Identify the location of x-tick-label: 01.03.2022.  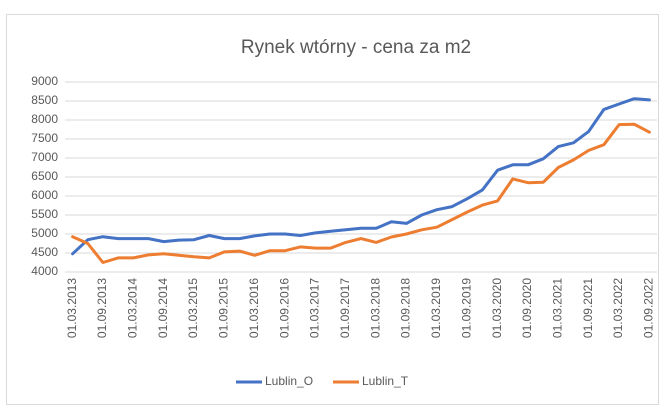
(618, 308).